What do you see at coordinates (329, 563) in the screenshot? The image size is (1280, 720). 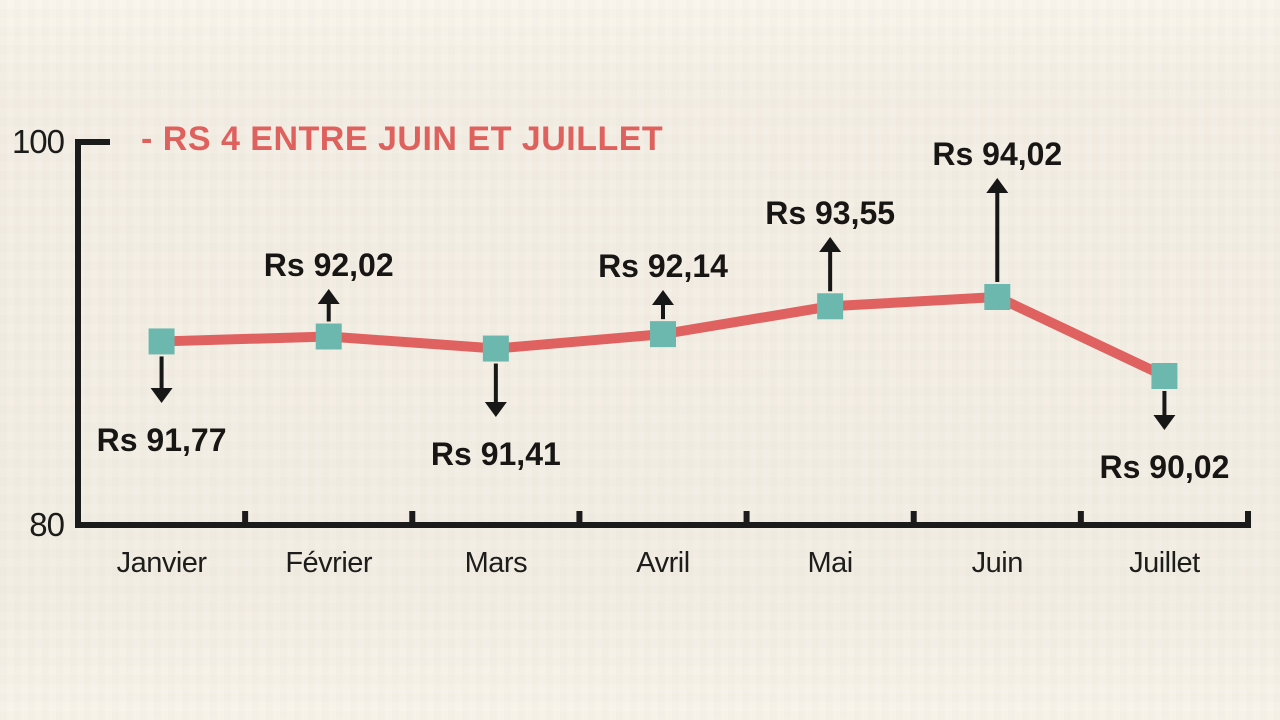 I see `x-axis-label-2: Février` at bounding box center [329, 563].